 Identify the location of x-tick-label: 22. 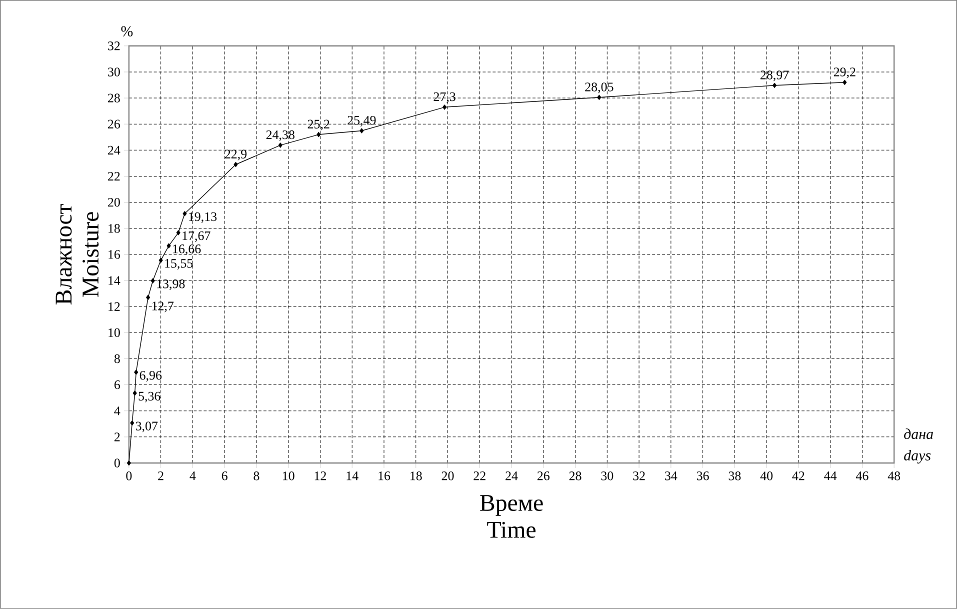
(480, 476).